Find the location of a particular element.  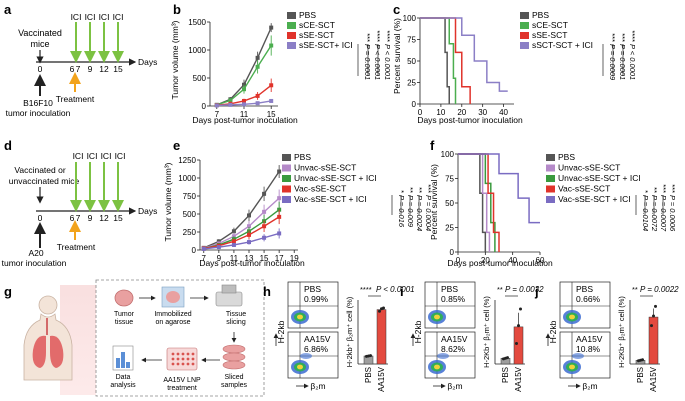

survival-curve-PBS is located at coordinates (435, 60).